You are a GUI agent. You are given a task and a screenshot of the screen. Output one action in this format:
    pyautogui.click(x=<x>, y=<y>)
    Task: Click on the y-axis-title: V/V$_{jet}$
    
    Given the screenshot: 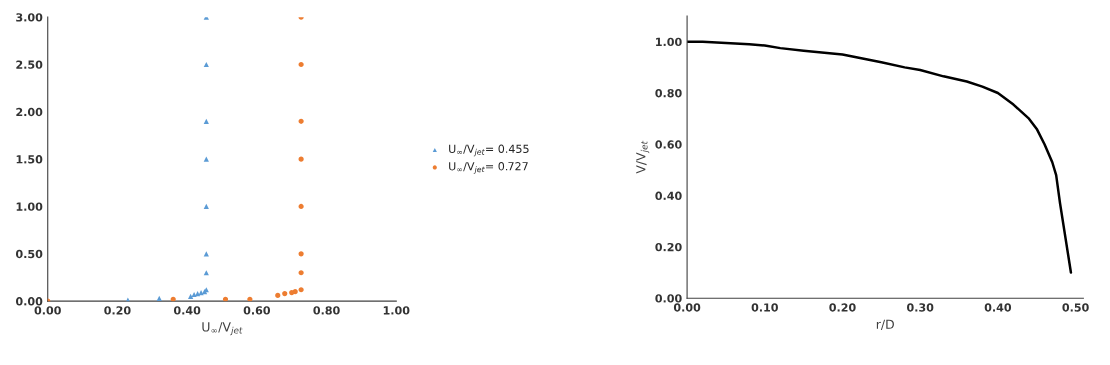 What is the action you would take?
    pyautogui.click(x=643, y=157)
    